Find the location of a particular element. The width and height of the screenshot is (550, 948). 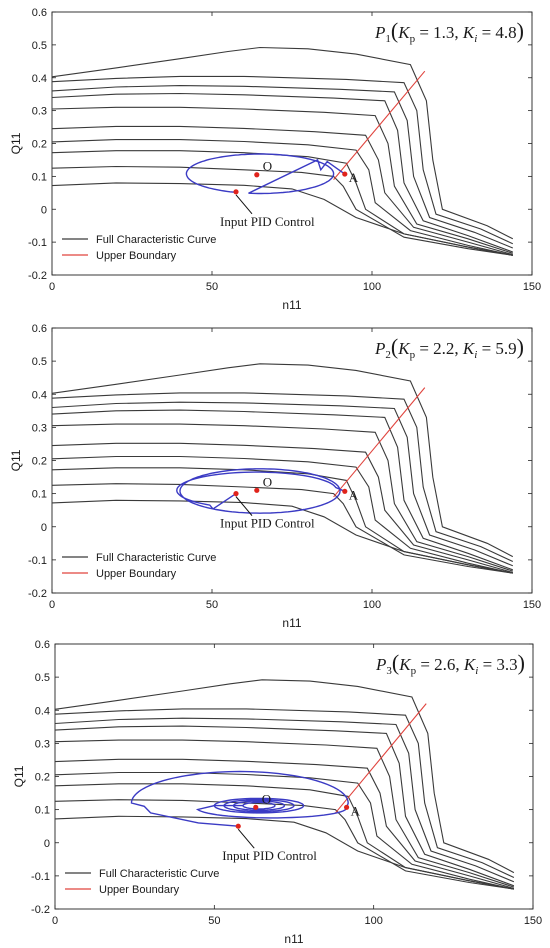

chart-title: P3(Kp = 2.6, Ki = 3.3) is located at coordinates (450, 663).